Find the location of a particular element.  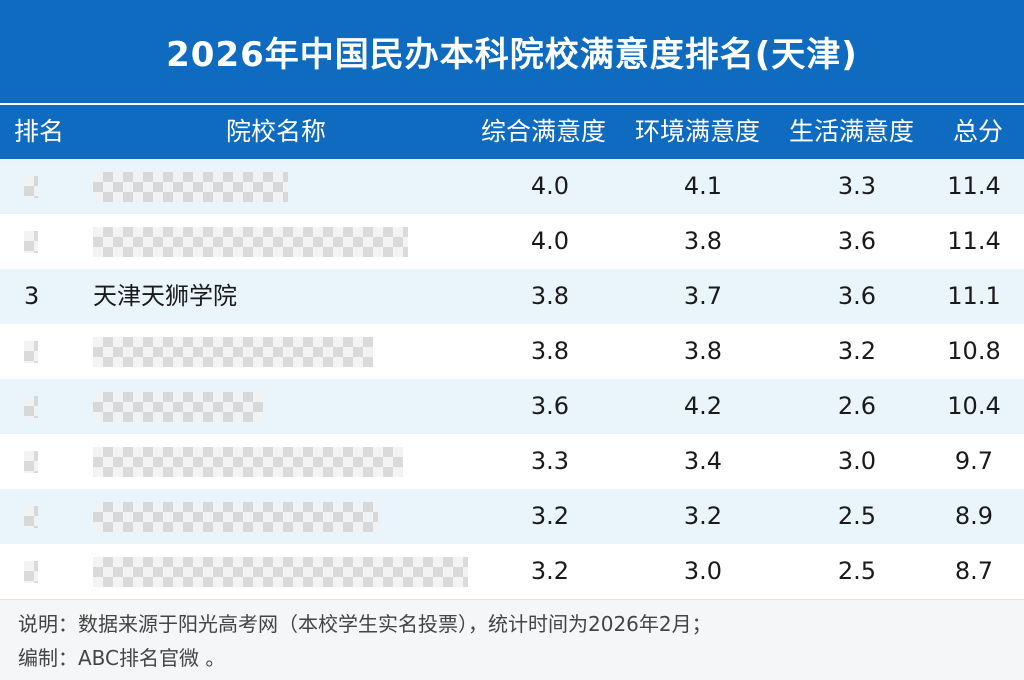

environment-score-cell: 3.4 is located at coordinates (703, 461).